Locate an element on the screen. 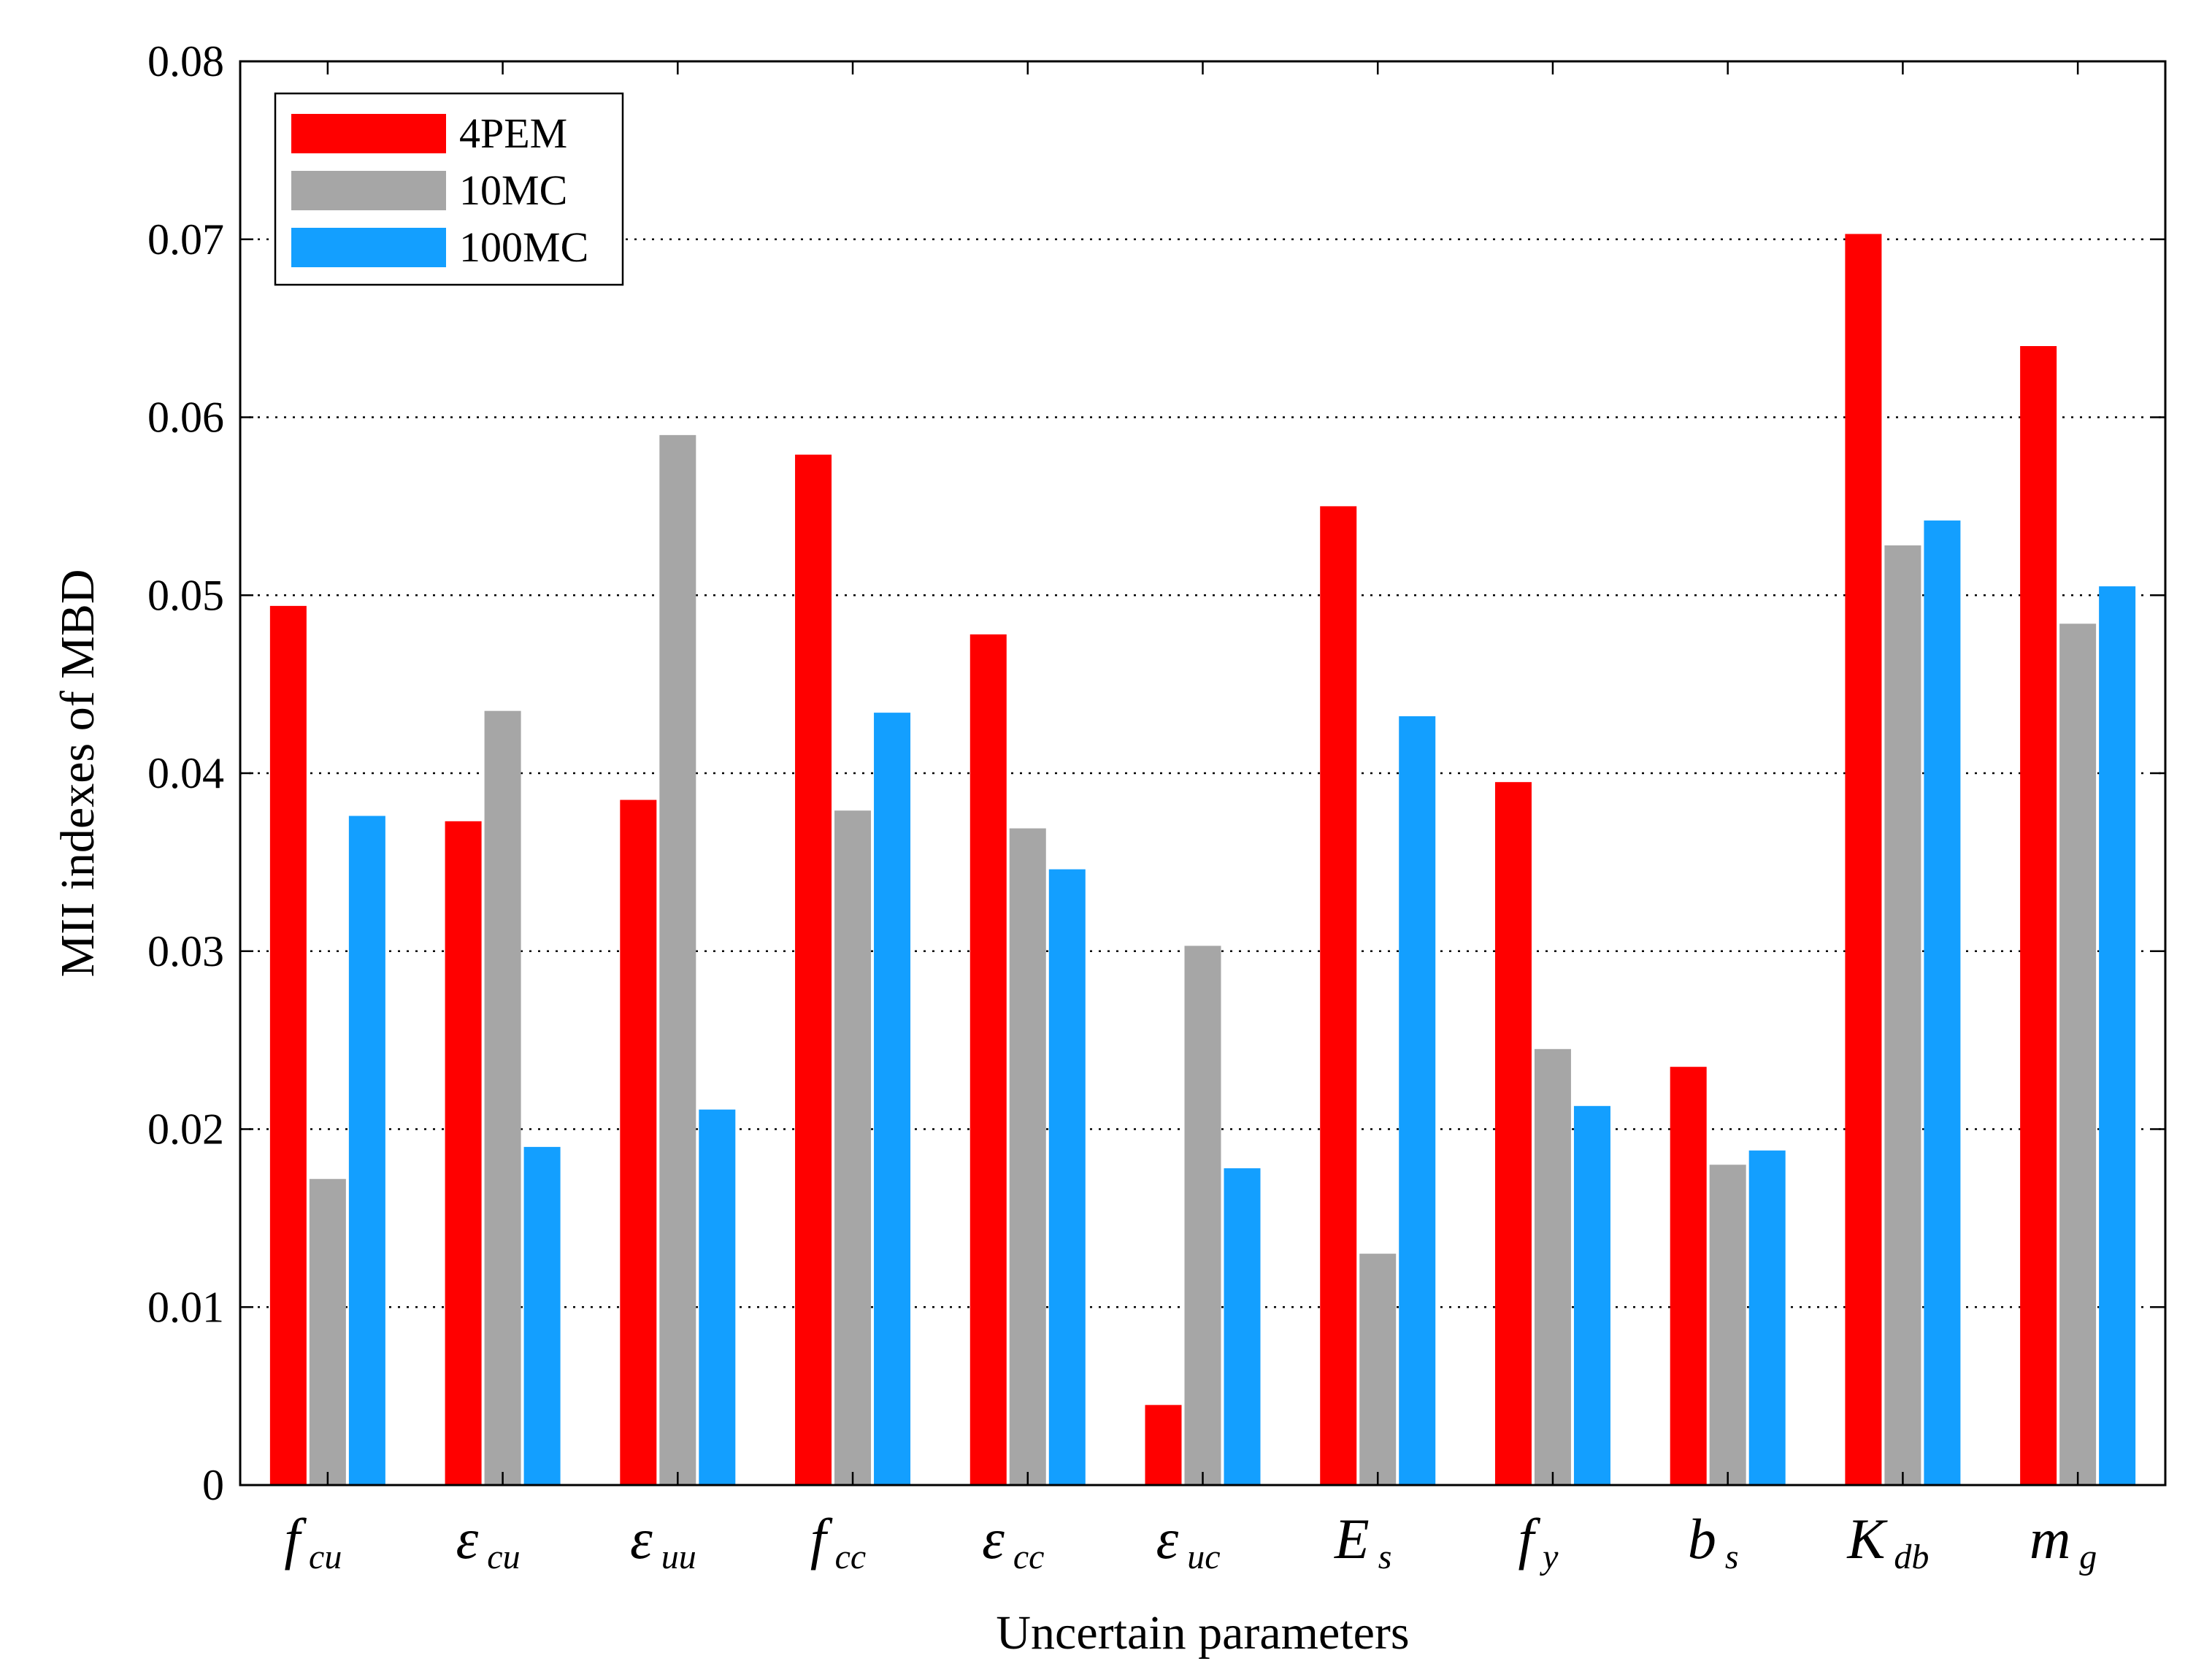 The height and width of the screenshot is (1680, 2204). x-axis-title: Uncertain parameters is located at coordinates (1202, 1633).